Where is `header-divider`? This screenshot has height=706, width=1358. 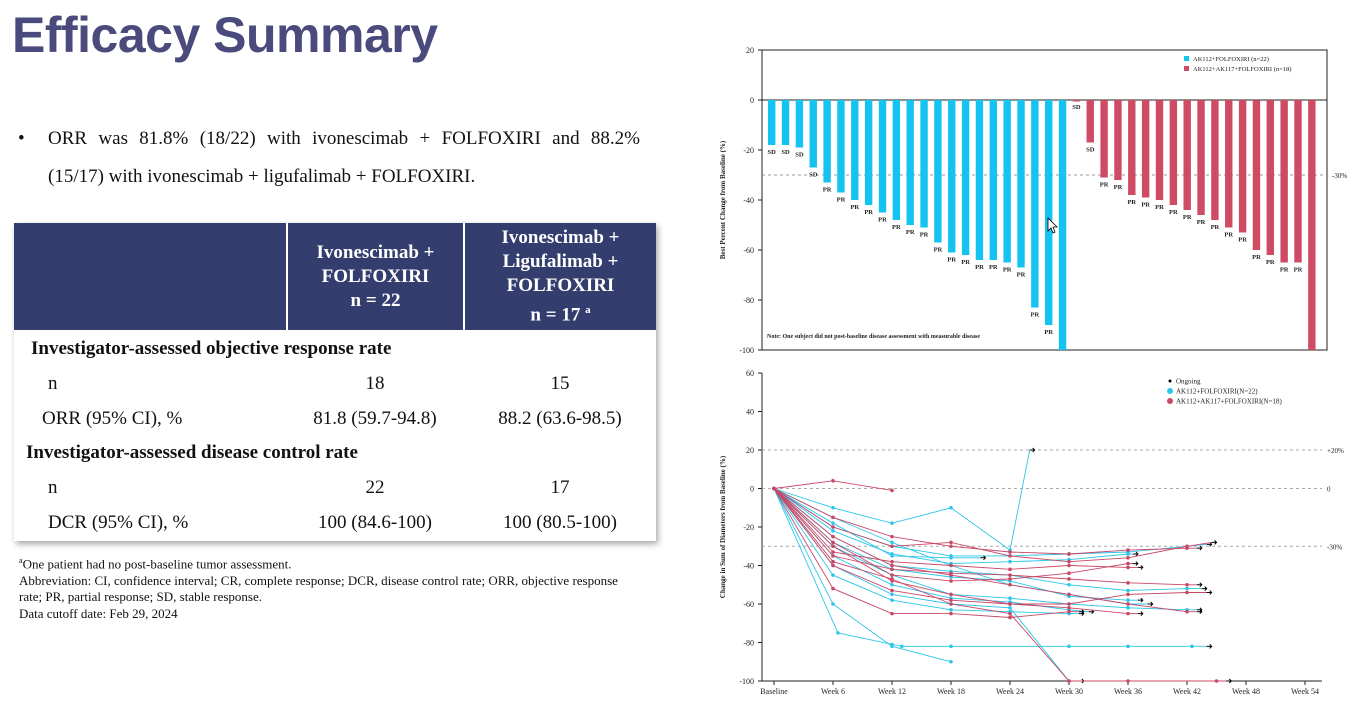
header-divider is located at coordinates (287, 276).